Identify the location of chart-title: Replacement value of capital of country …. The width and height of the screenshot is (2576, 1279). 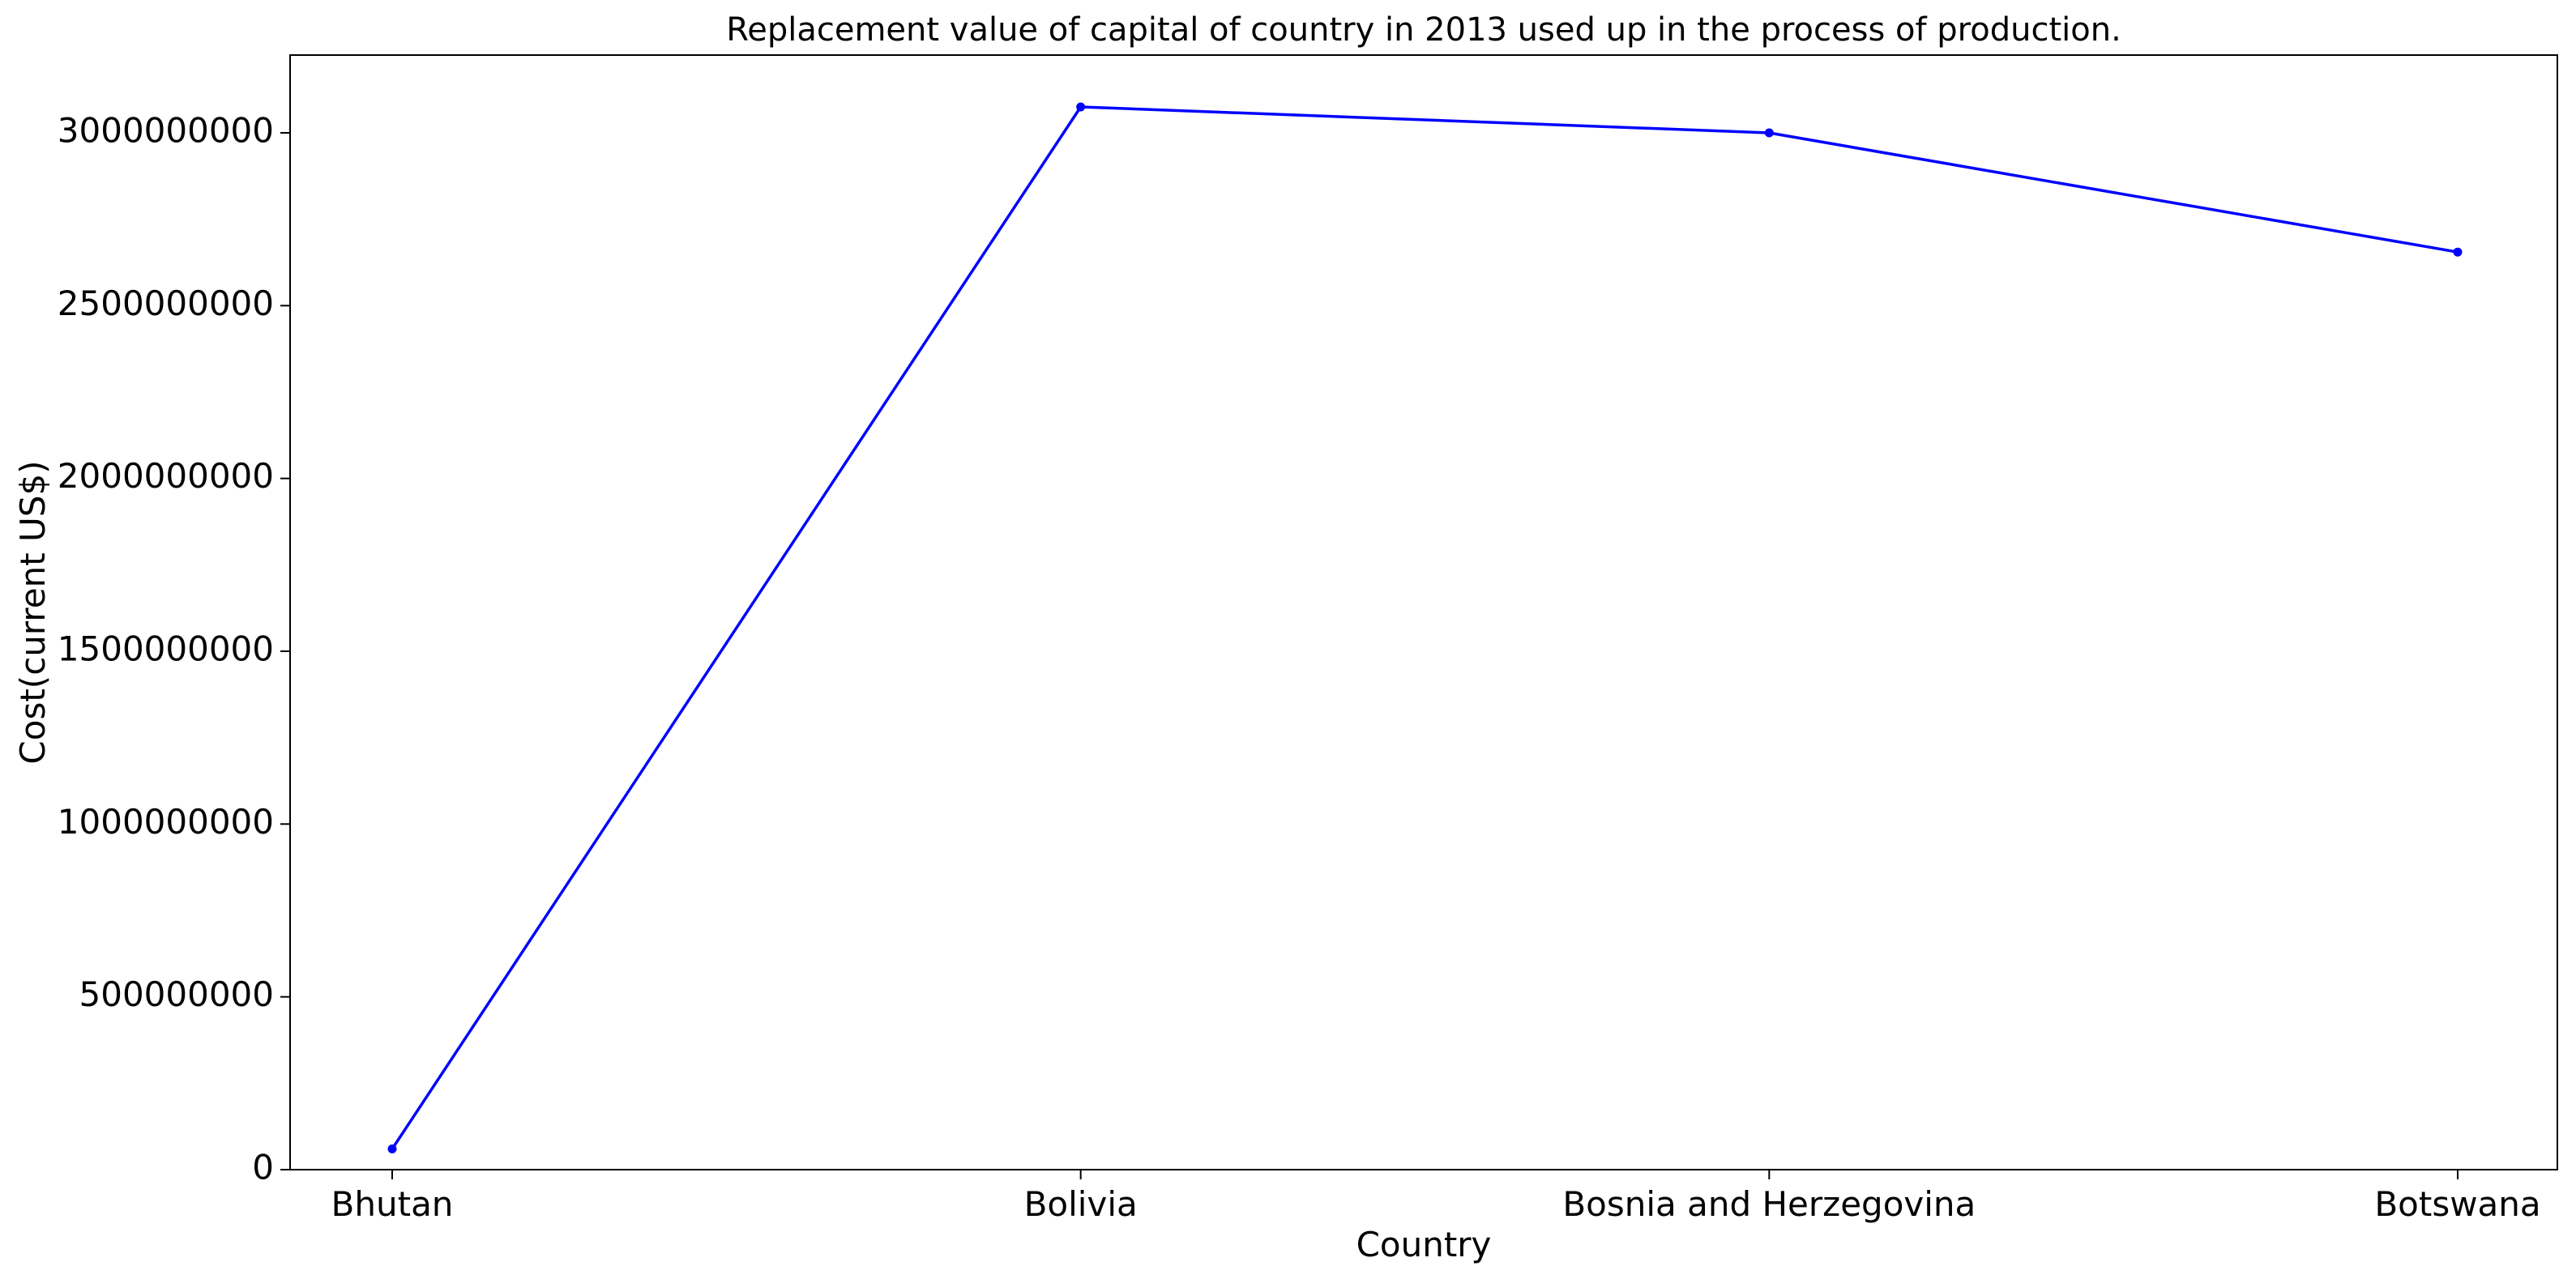
(1423, 30).